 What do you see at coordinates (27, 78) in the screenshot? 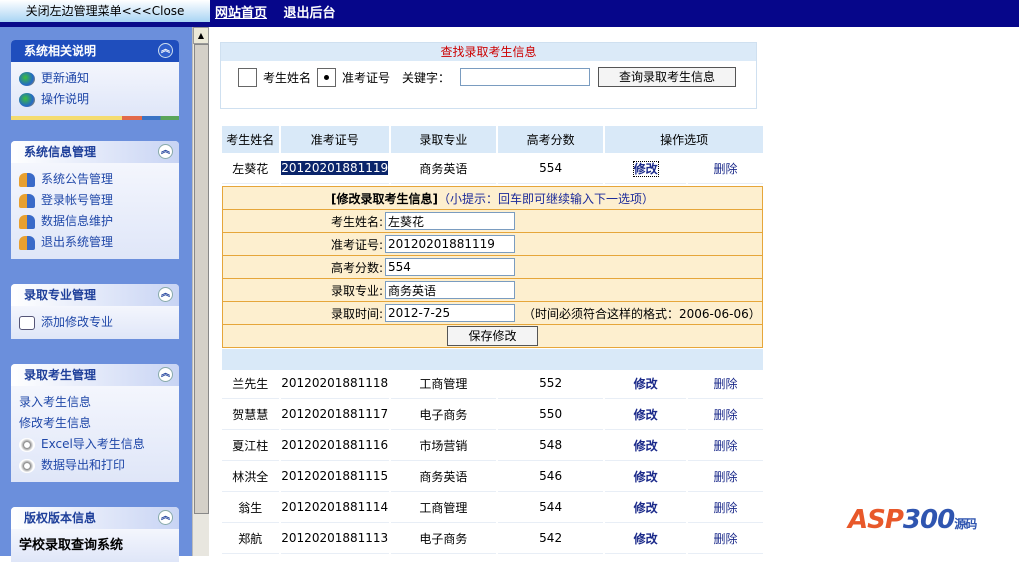
I see `globe-icon` at bounding box center [27, 78].